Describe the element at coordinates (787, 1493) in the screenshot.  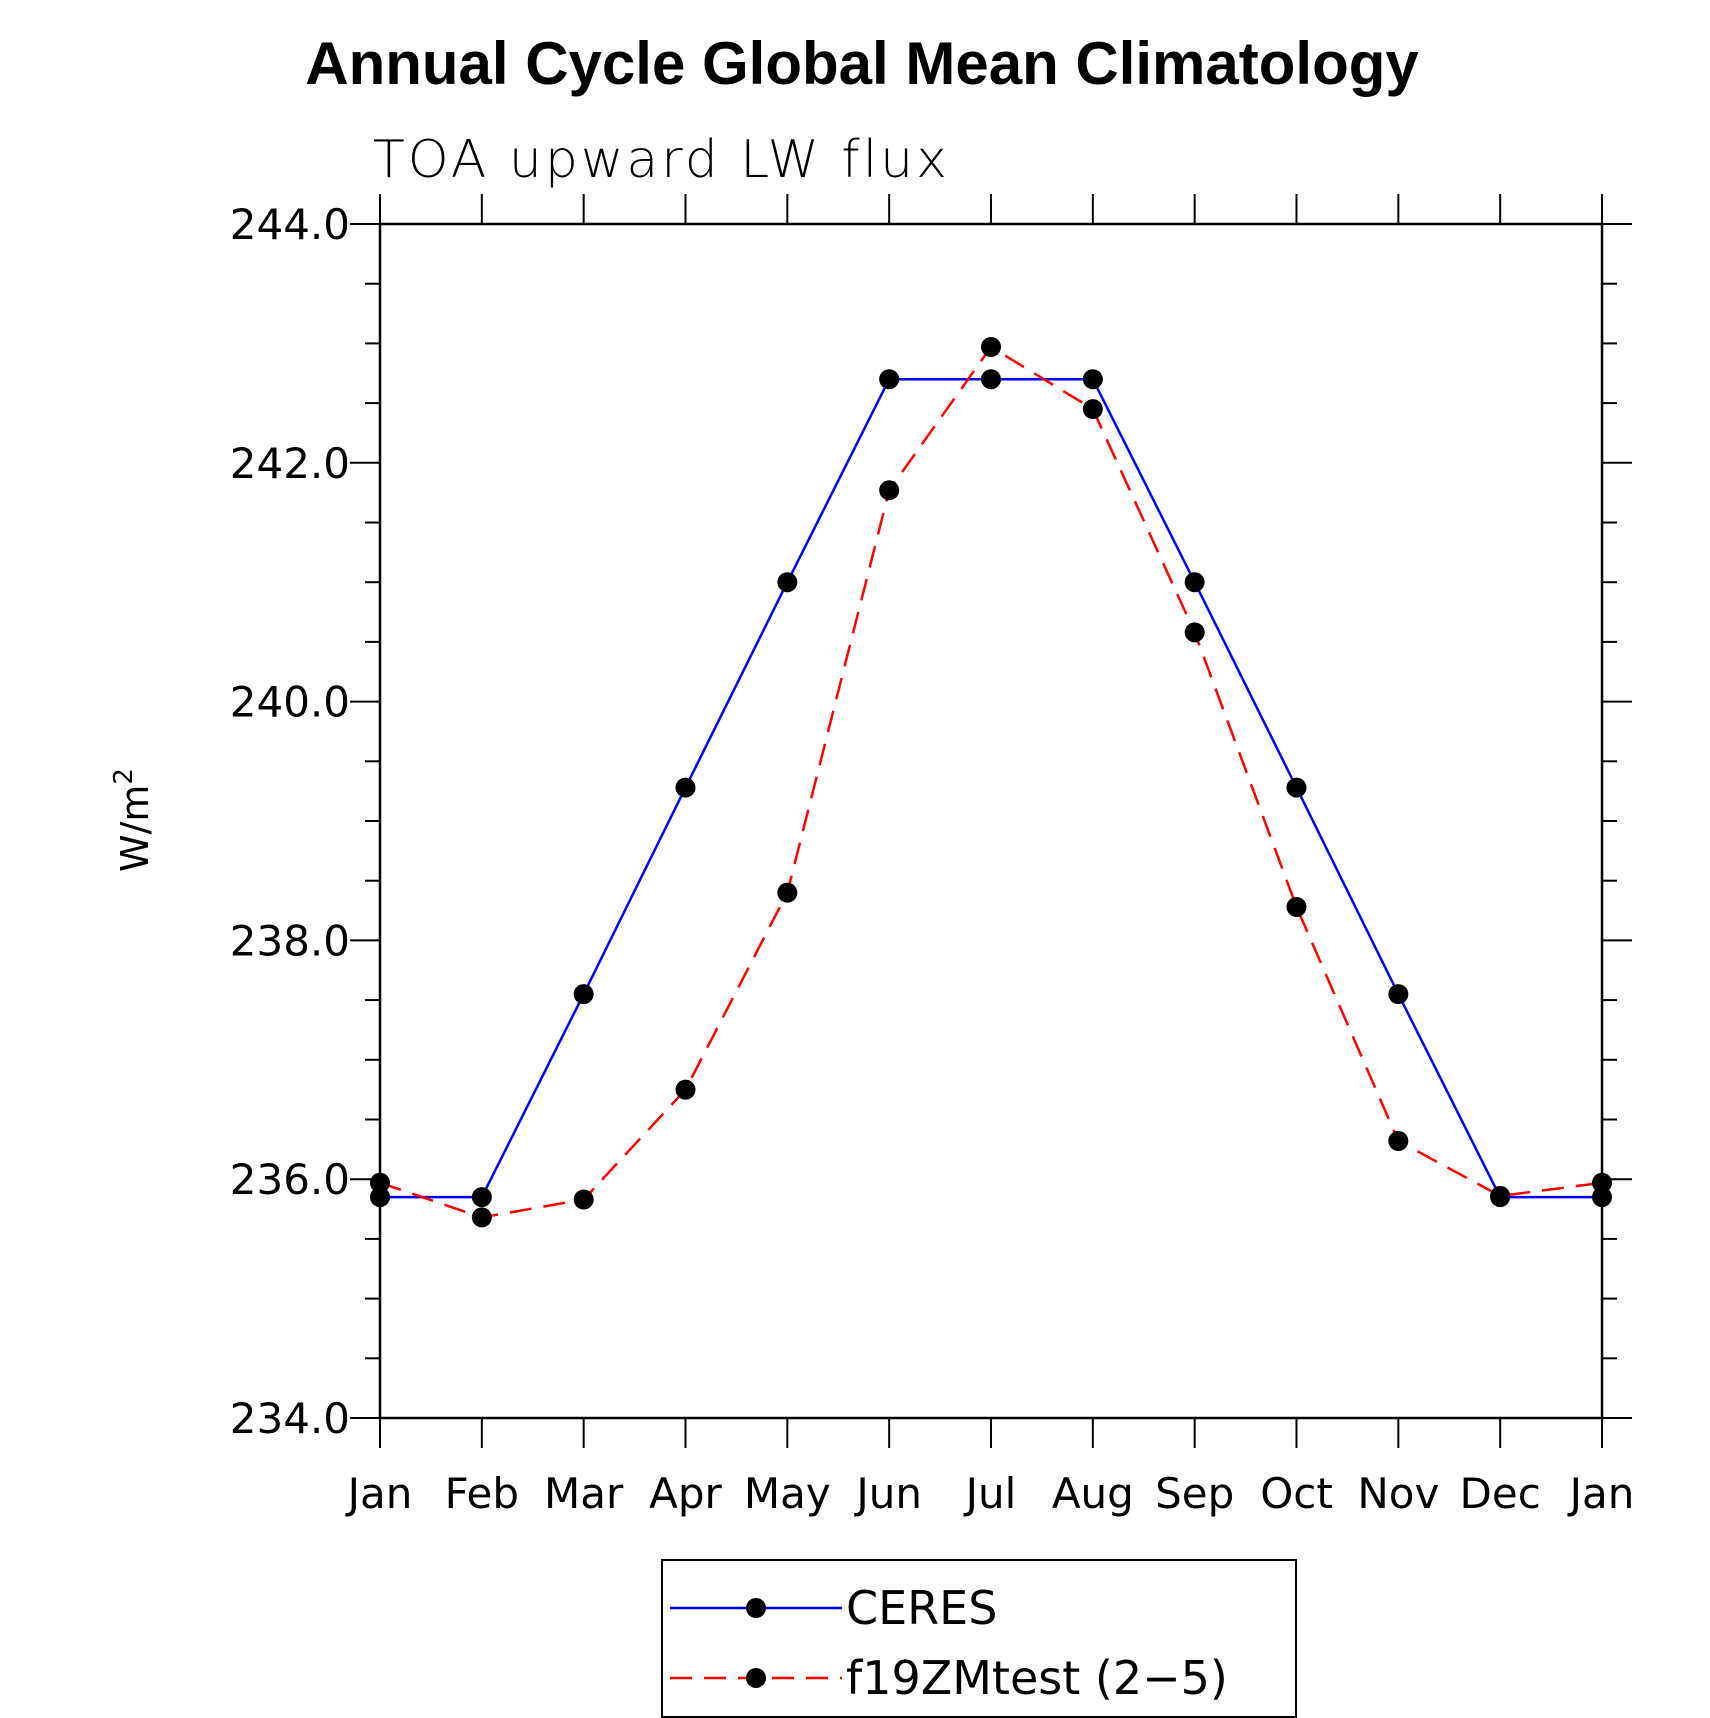
I see `x-tick-label: May` at that location.